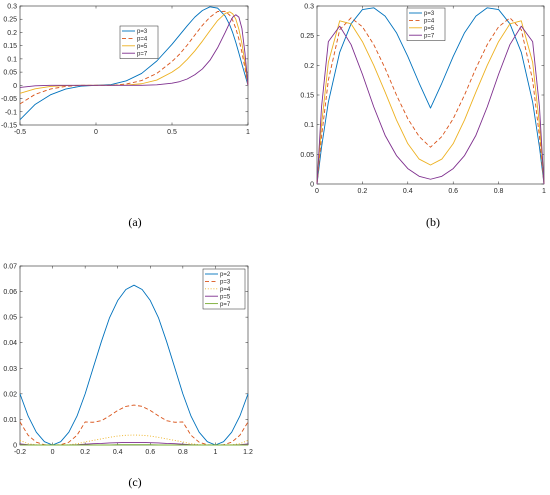 The image size is (550, 495). Describe the element at coordinates (20, 132) in the screenshot. I see `x-tick-label: -0.5` at that location.